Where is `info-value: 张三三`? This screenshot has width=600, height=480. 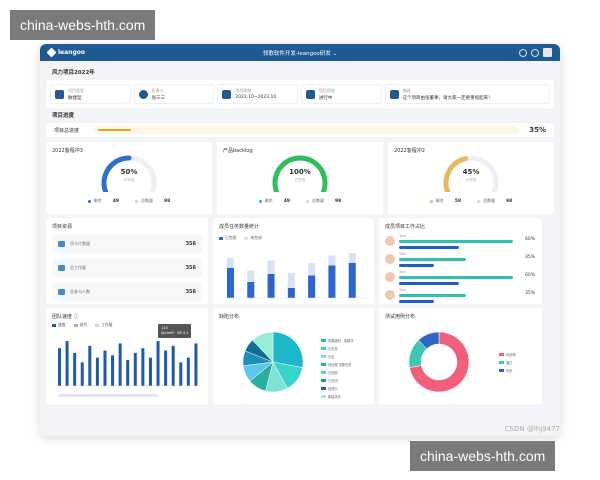 info-value: 张三三 is located at coordinates (158, 98).